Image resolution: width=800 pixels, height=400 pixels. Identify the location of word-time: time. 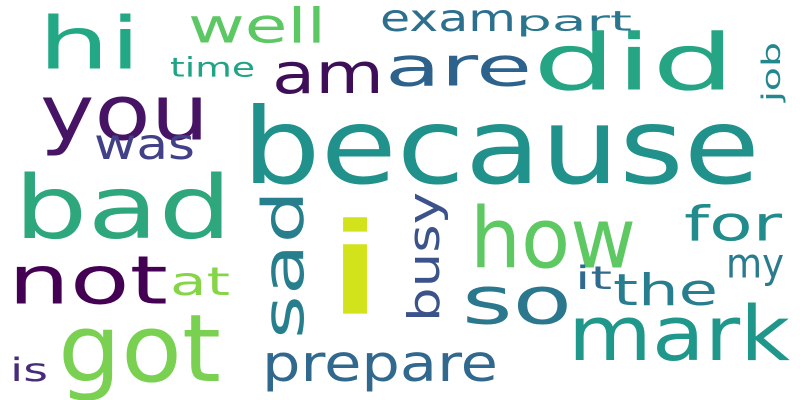
(212, 67).